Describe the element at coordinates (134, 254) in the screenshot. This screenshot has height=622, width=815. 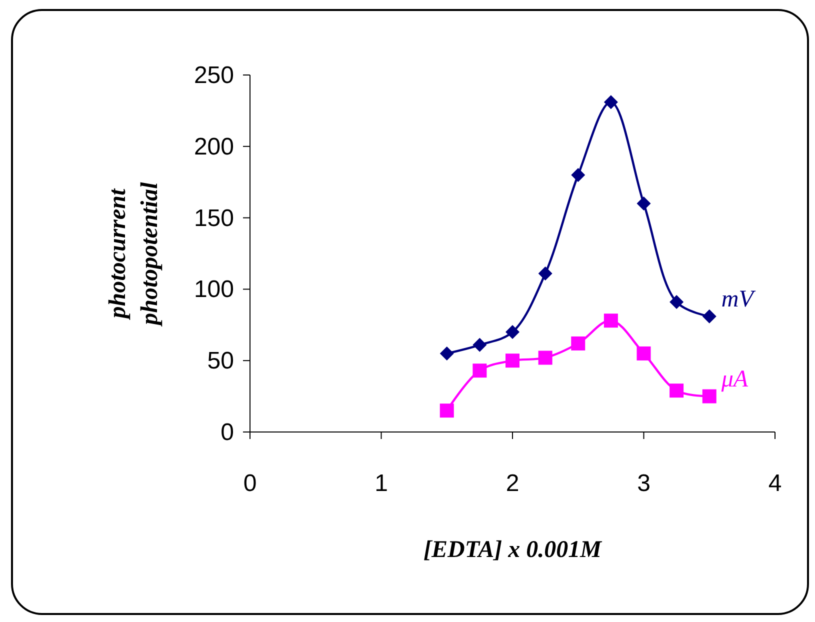
I see `y-axis-title: photocurrent photopotential` at that location.